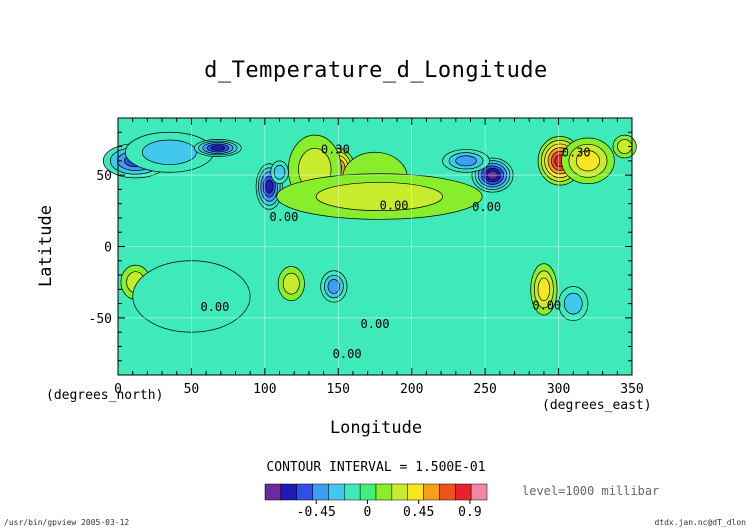  What do you see at coordinates (591, 491) in the screenshot?
I see `level-text: level=1000 millibar` at bounding box center [591, 491].